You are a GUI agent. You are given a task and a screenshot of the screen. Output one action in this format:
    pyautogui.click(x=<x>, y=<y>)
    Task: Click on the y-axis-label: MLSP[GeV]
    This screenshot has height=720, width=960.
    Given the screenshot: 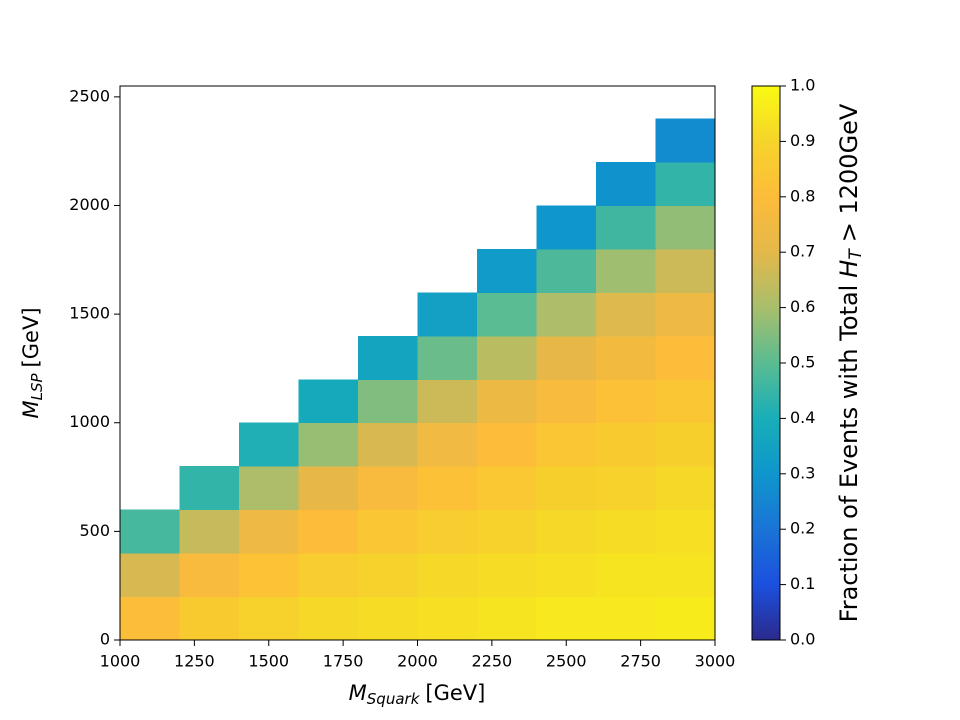 What is the action you would take?
    pyautogui.click(x=32, y=362)
    